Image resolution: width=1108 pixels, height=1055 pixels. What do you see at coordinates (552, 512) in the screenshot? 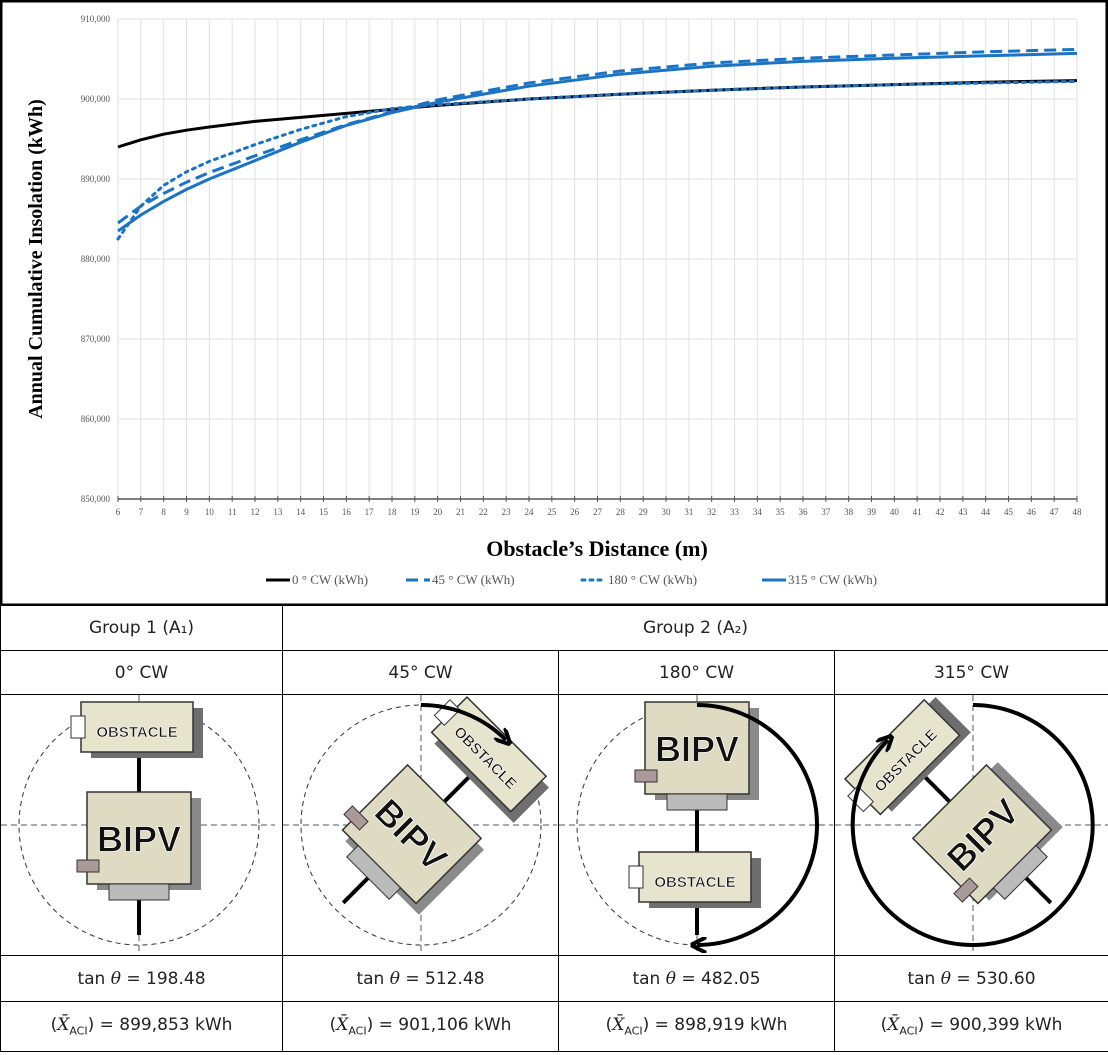
I see `x-tick-label: 25` at bounding box center [552, 512].